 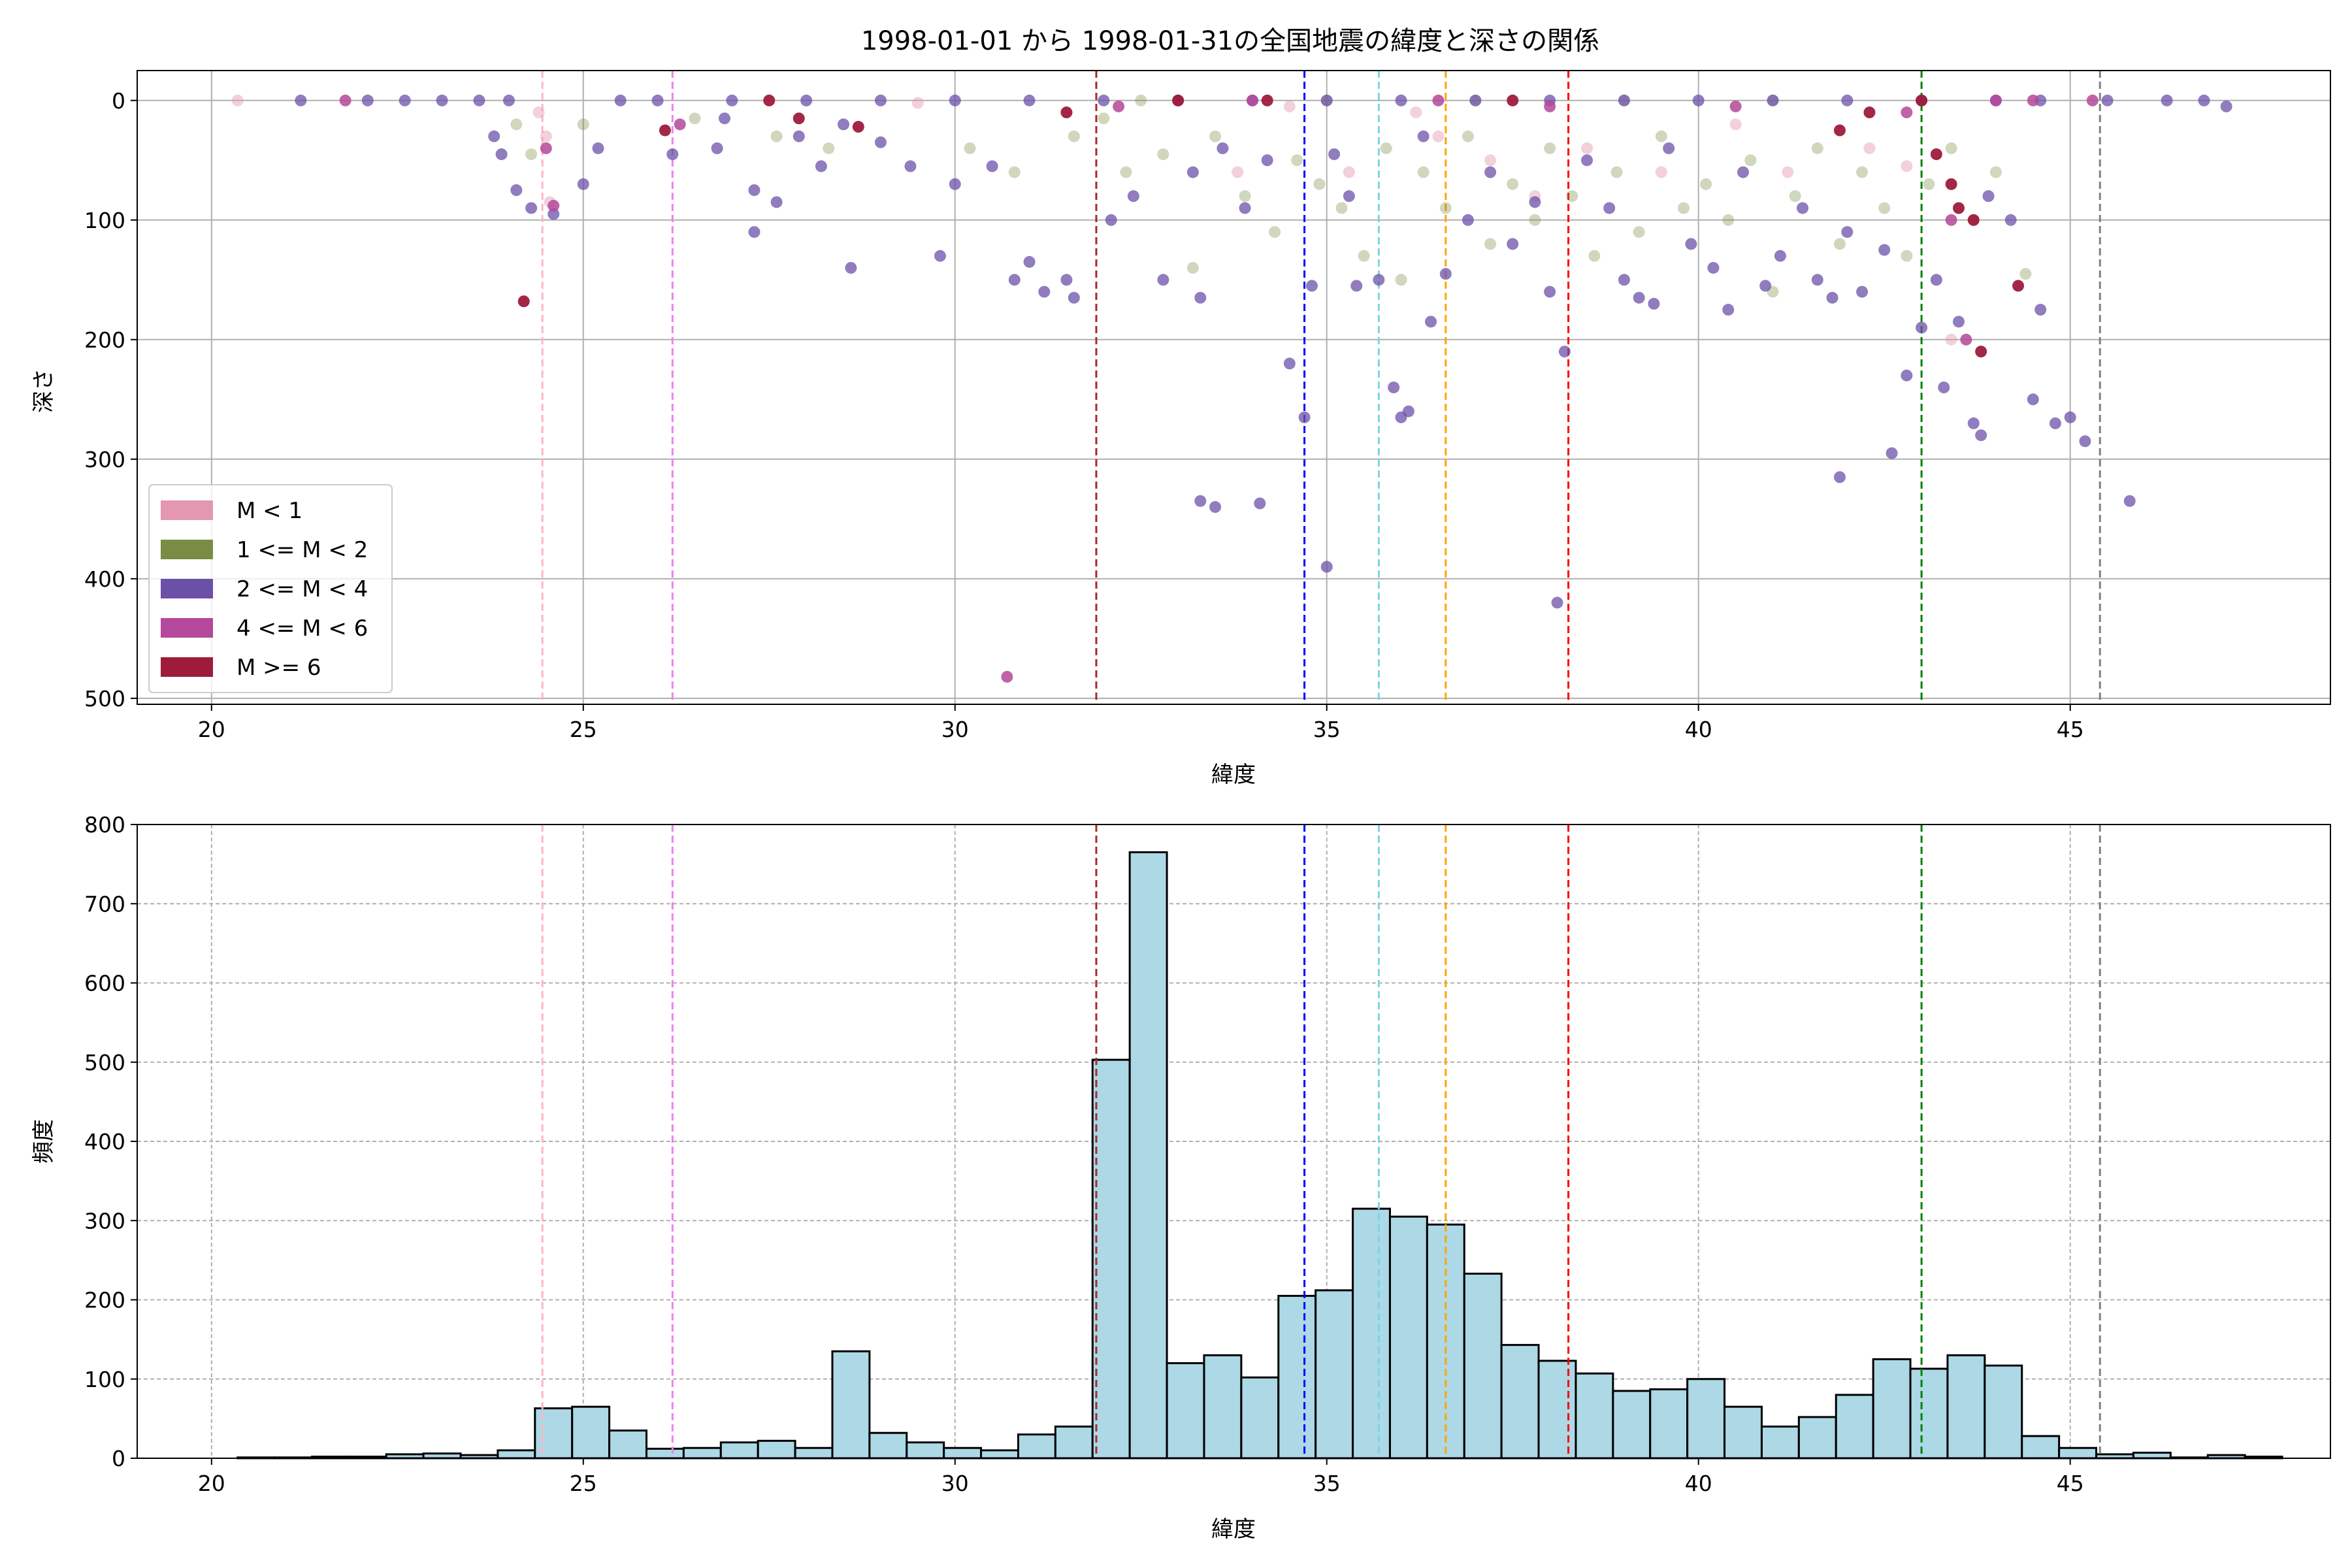 What do you see at coordinates (955, 1483) in the screenshot?
I see `histogram-x-tick-label: 30` at bounding box center [955, 1483].